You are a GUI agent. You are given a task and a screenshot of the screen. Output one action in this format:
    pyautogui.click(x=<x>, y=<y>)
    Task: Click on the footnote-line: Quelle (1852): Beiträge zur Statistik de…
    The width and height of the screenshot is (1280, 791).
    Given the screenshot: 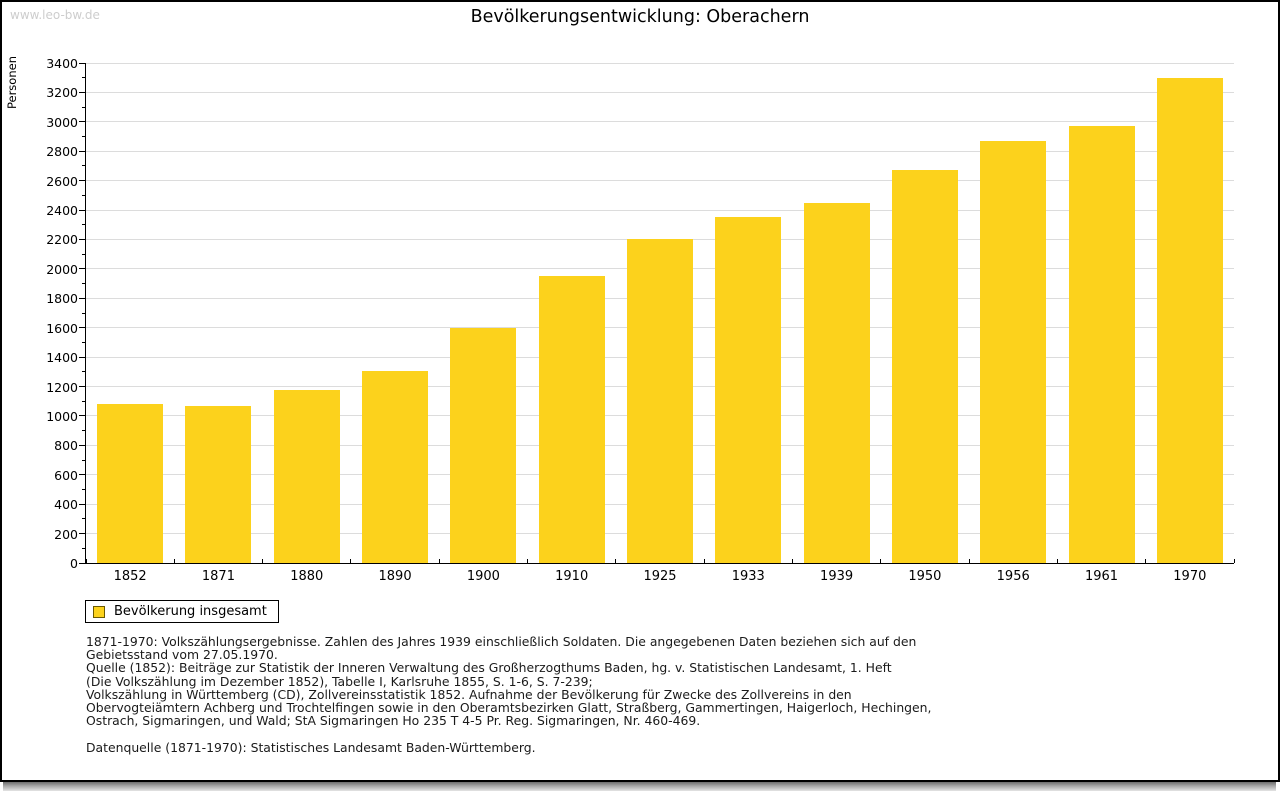 What is the action you would take?
    pyautogui.click(x=489, y=668)
    